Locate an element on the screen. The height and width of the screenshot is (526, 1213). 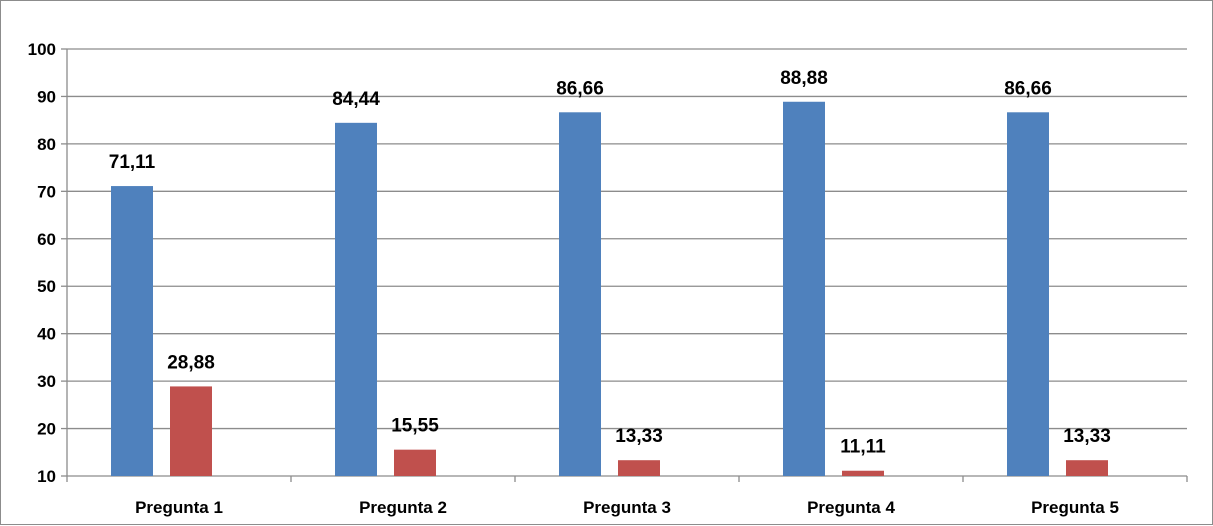
y-tick-label: 30 is located at coordinates (46, 381).